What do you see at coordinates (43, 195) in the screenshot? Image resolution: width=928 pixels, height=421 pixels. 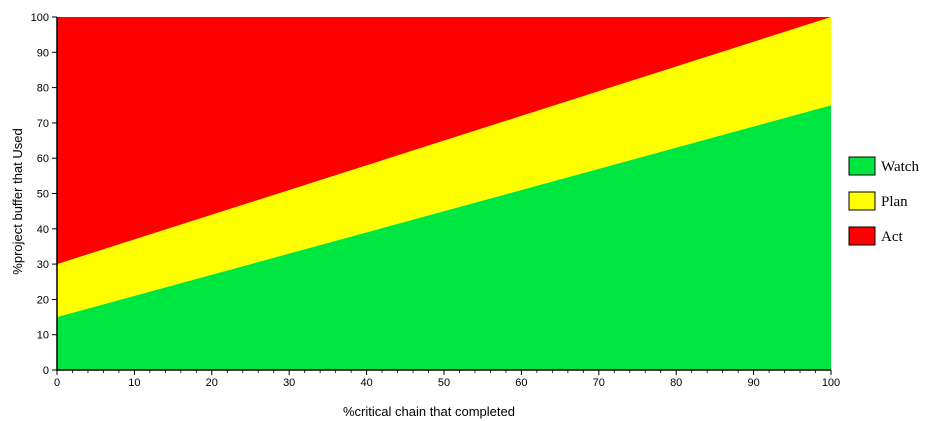 I see `y-tick-label: 50` at bounding box center [43, 195].